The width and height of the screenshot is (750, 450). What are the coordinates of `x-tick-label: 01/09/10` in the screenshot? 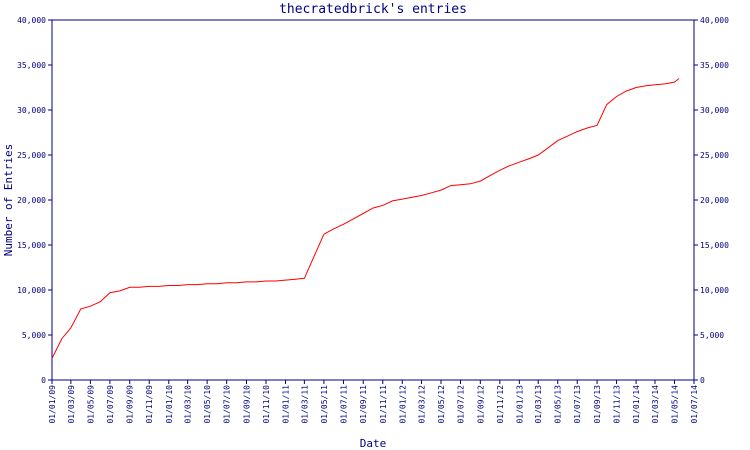 It's located at (246, 404).